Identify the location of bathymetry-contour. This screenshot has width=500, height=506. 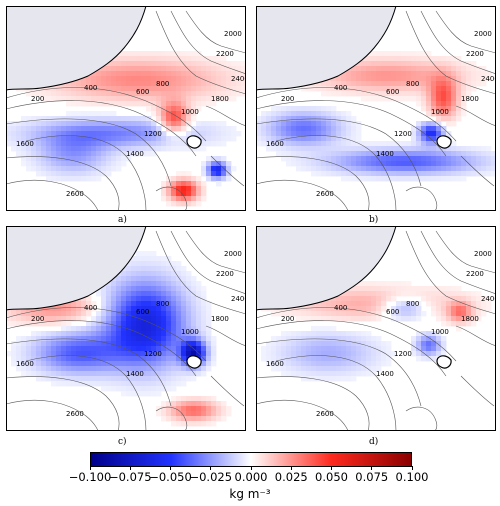
(52, 415).